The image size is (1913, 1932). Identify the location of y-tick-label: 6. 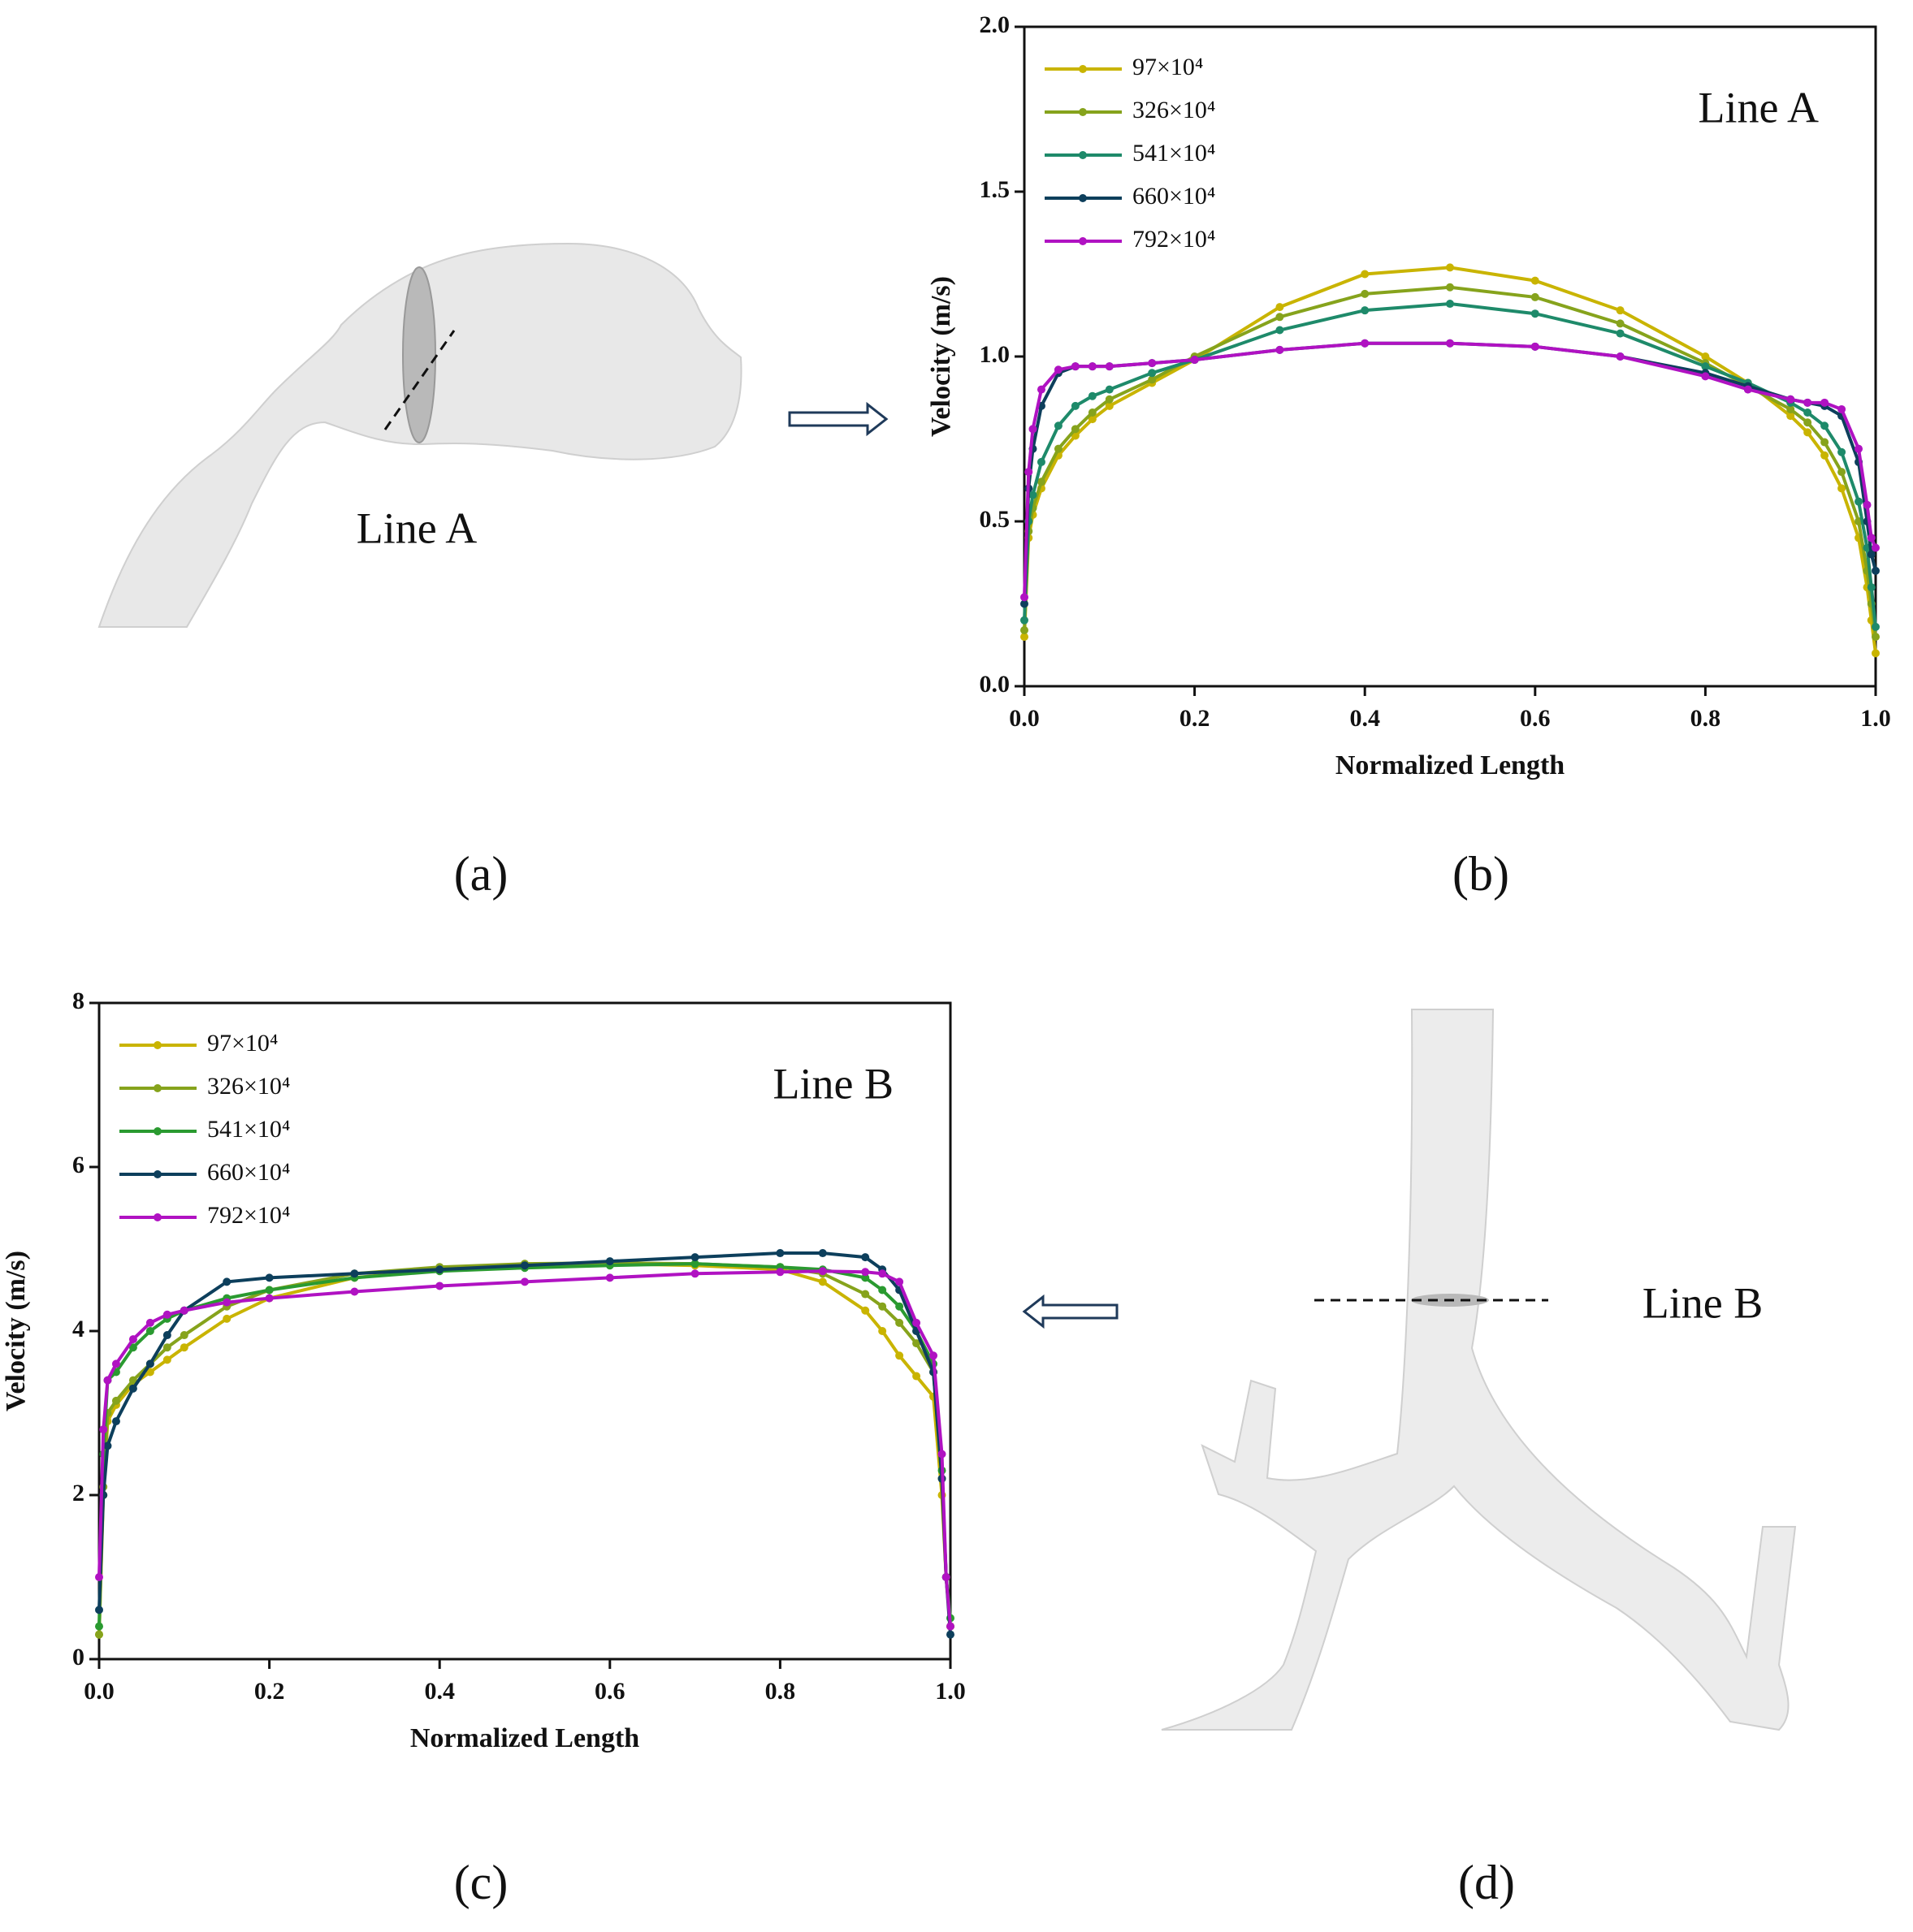
(78, 1165).